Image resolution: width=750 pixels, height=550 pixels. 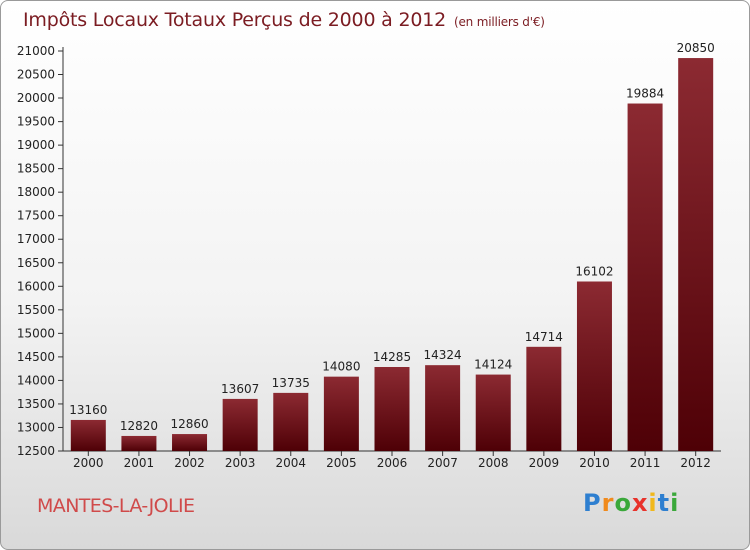 I want to click on x-tick-label: 2003, so click(x=240, y=463).